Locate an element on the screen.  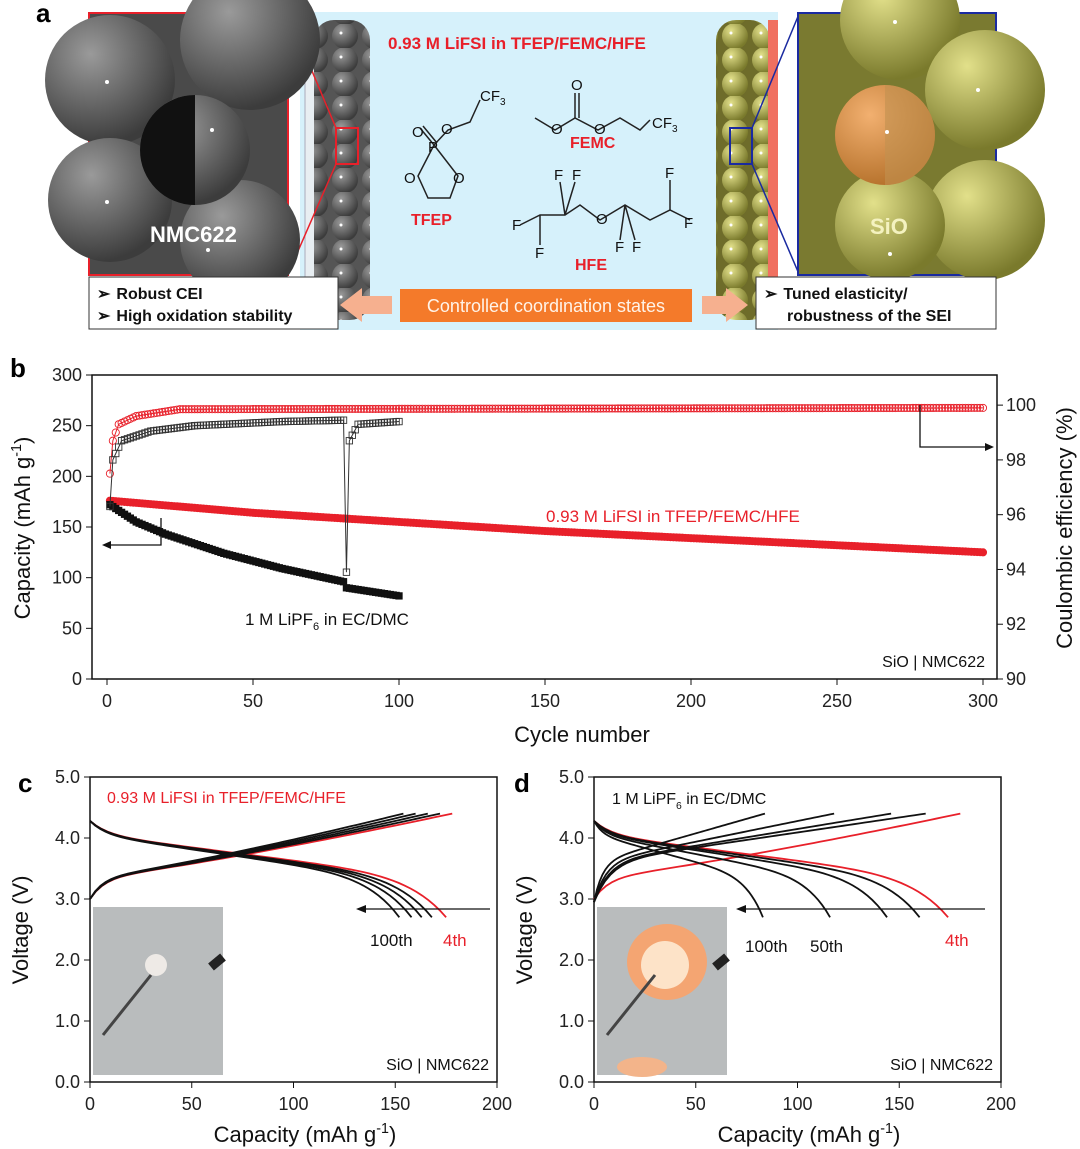
y-tick-label: 4.0 is located at coordinates (571, 838).